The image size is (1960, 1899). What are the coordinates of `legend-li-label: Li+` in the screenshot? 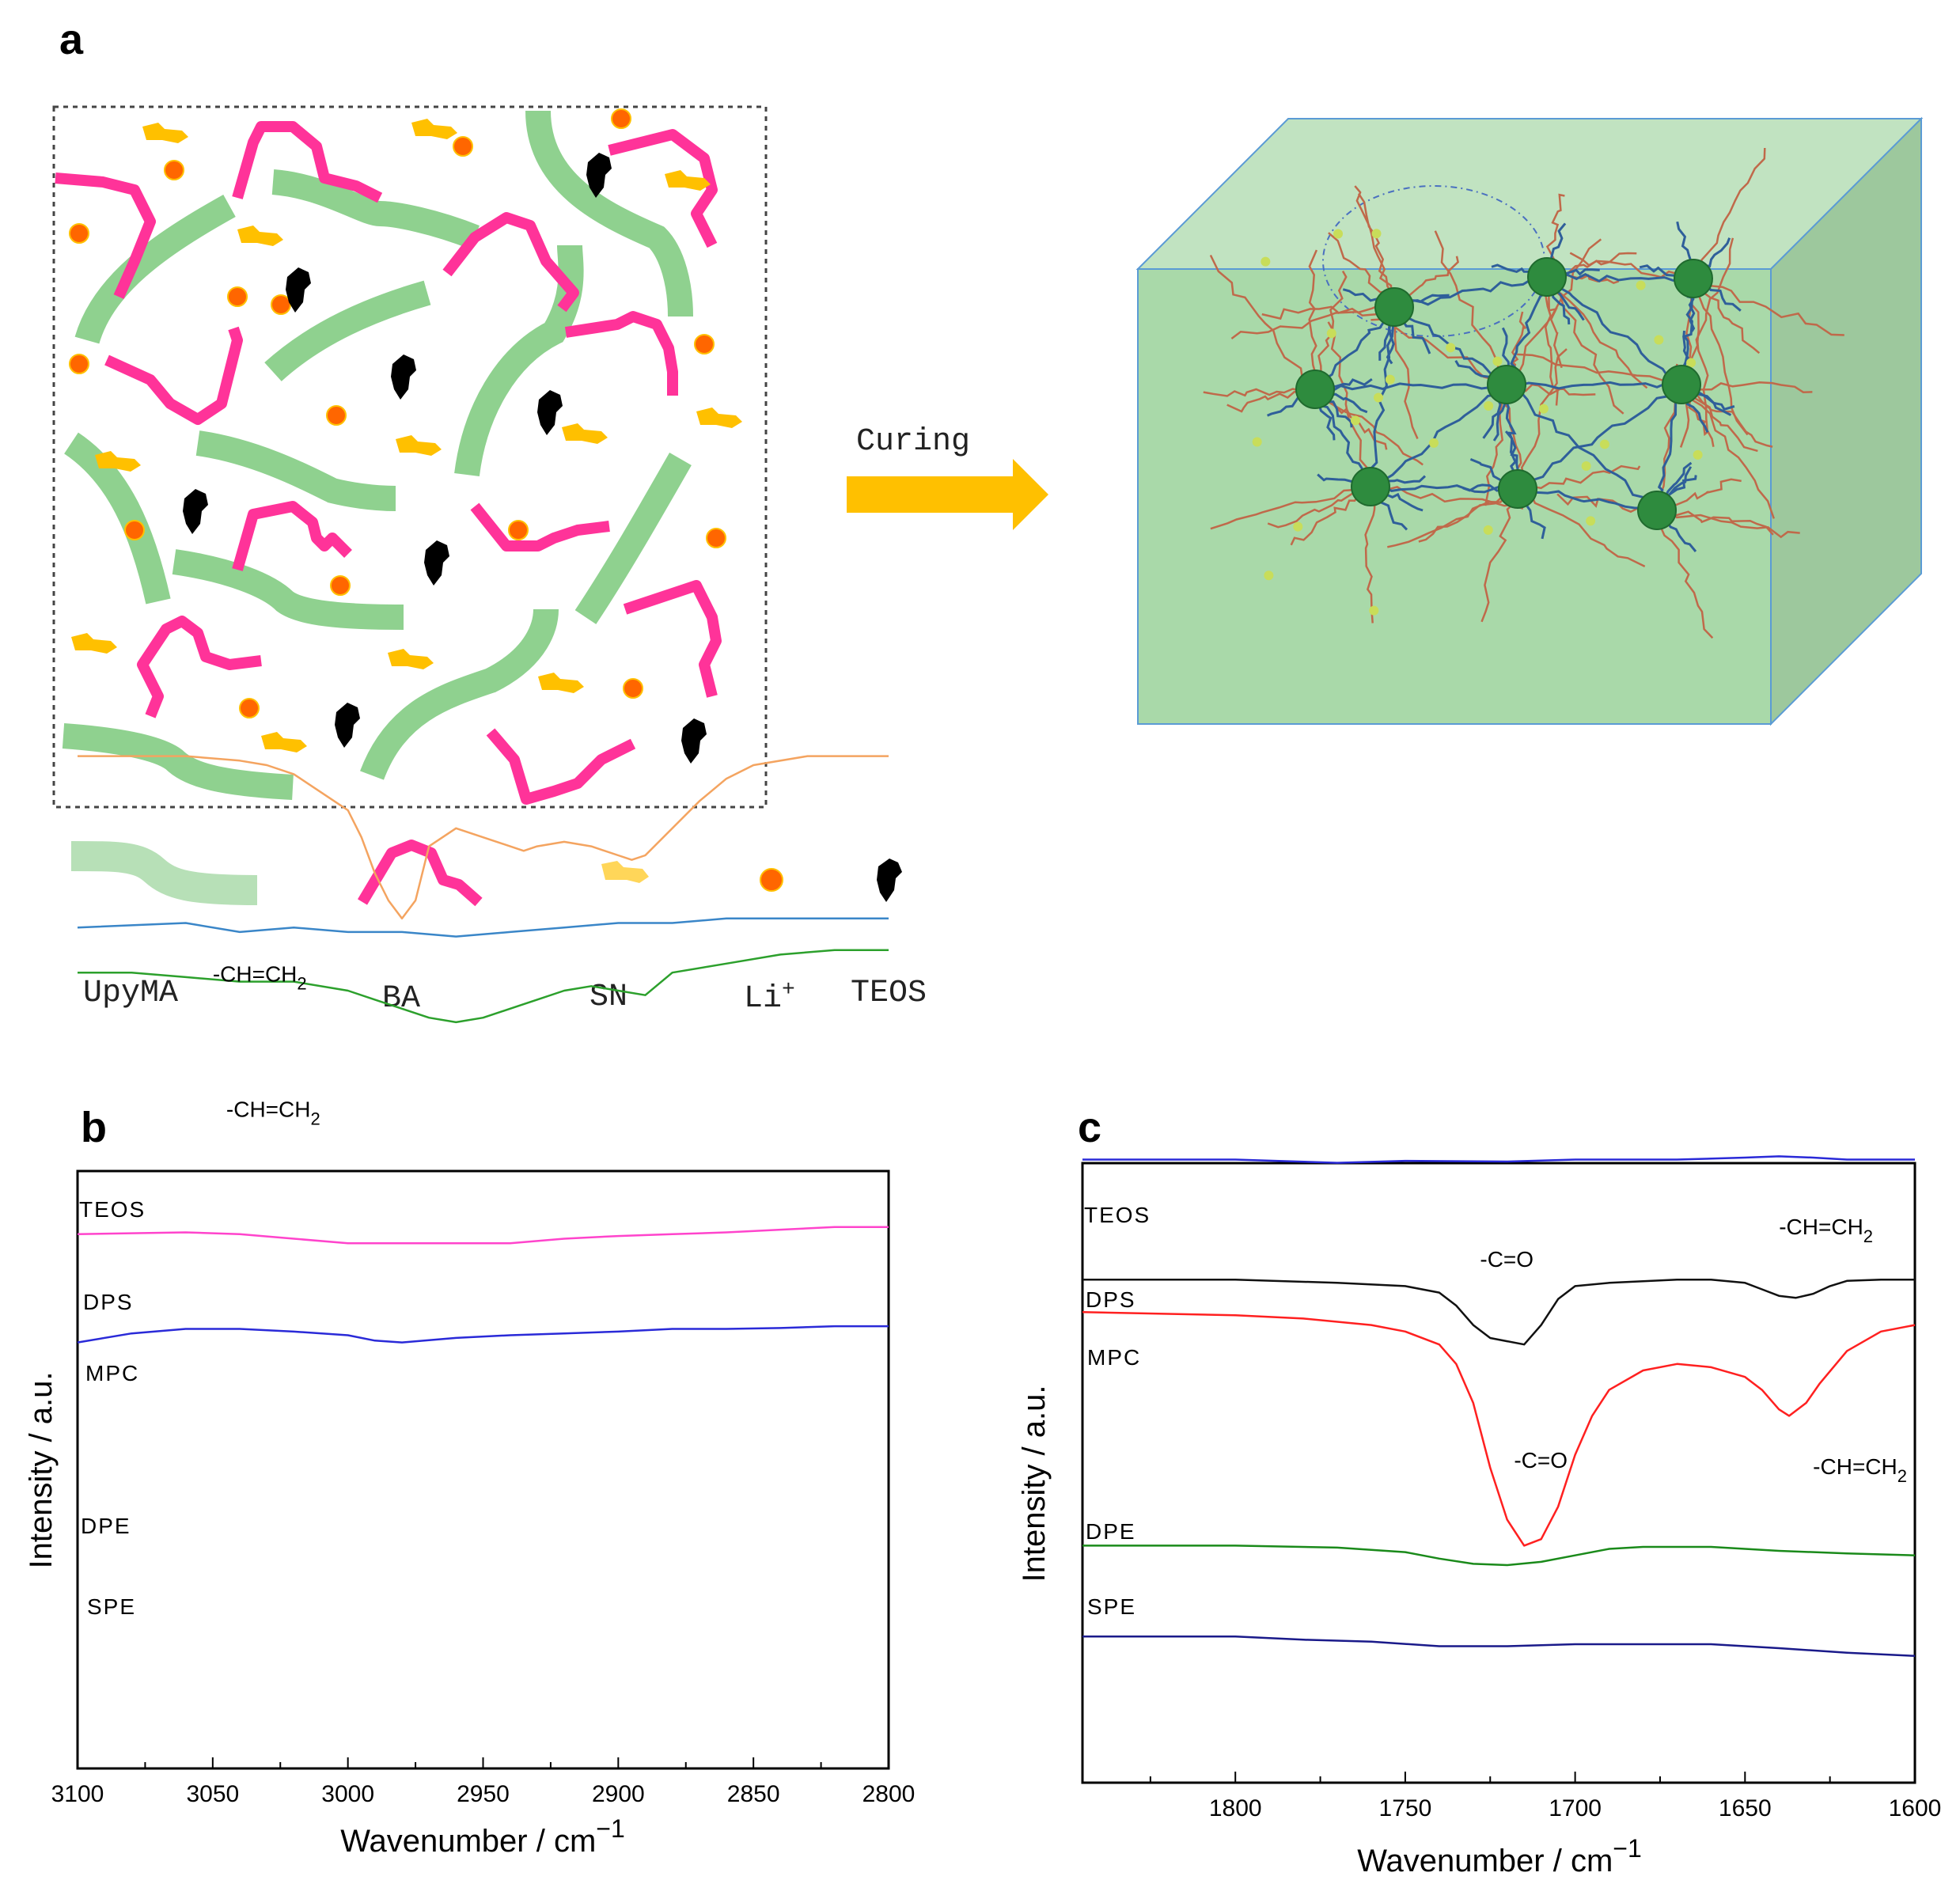 It's located at (769, 997).